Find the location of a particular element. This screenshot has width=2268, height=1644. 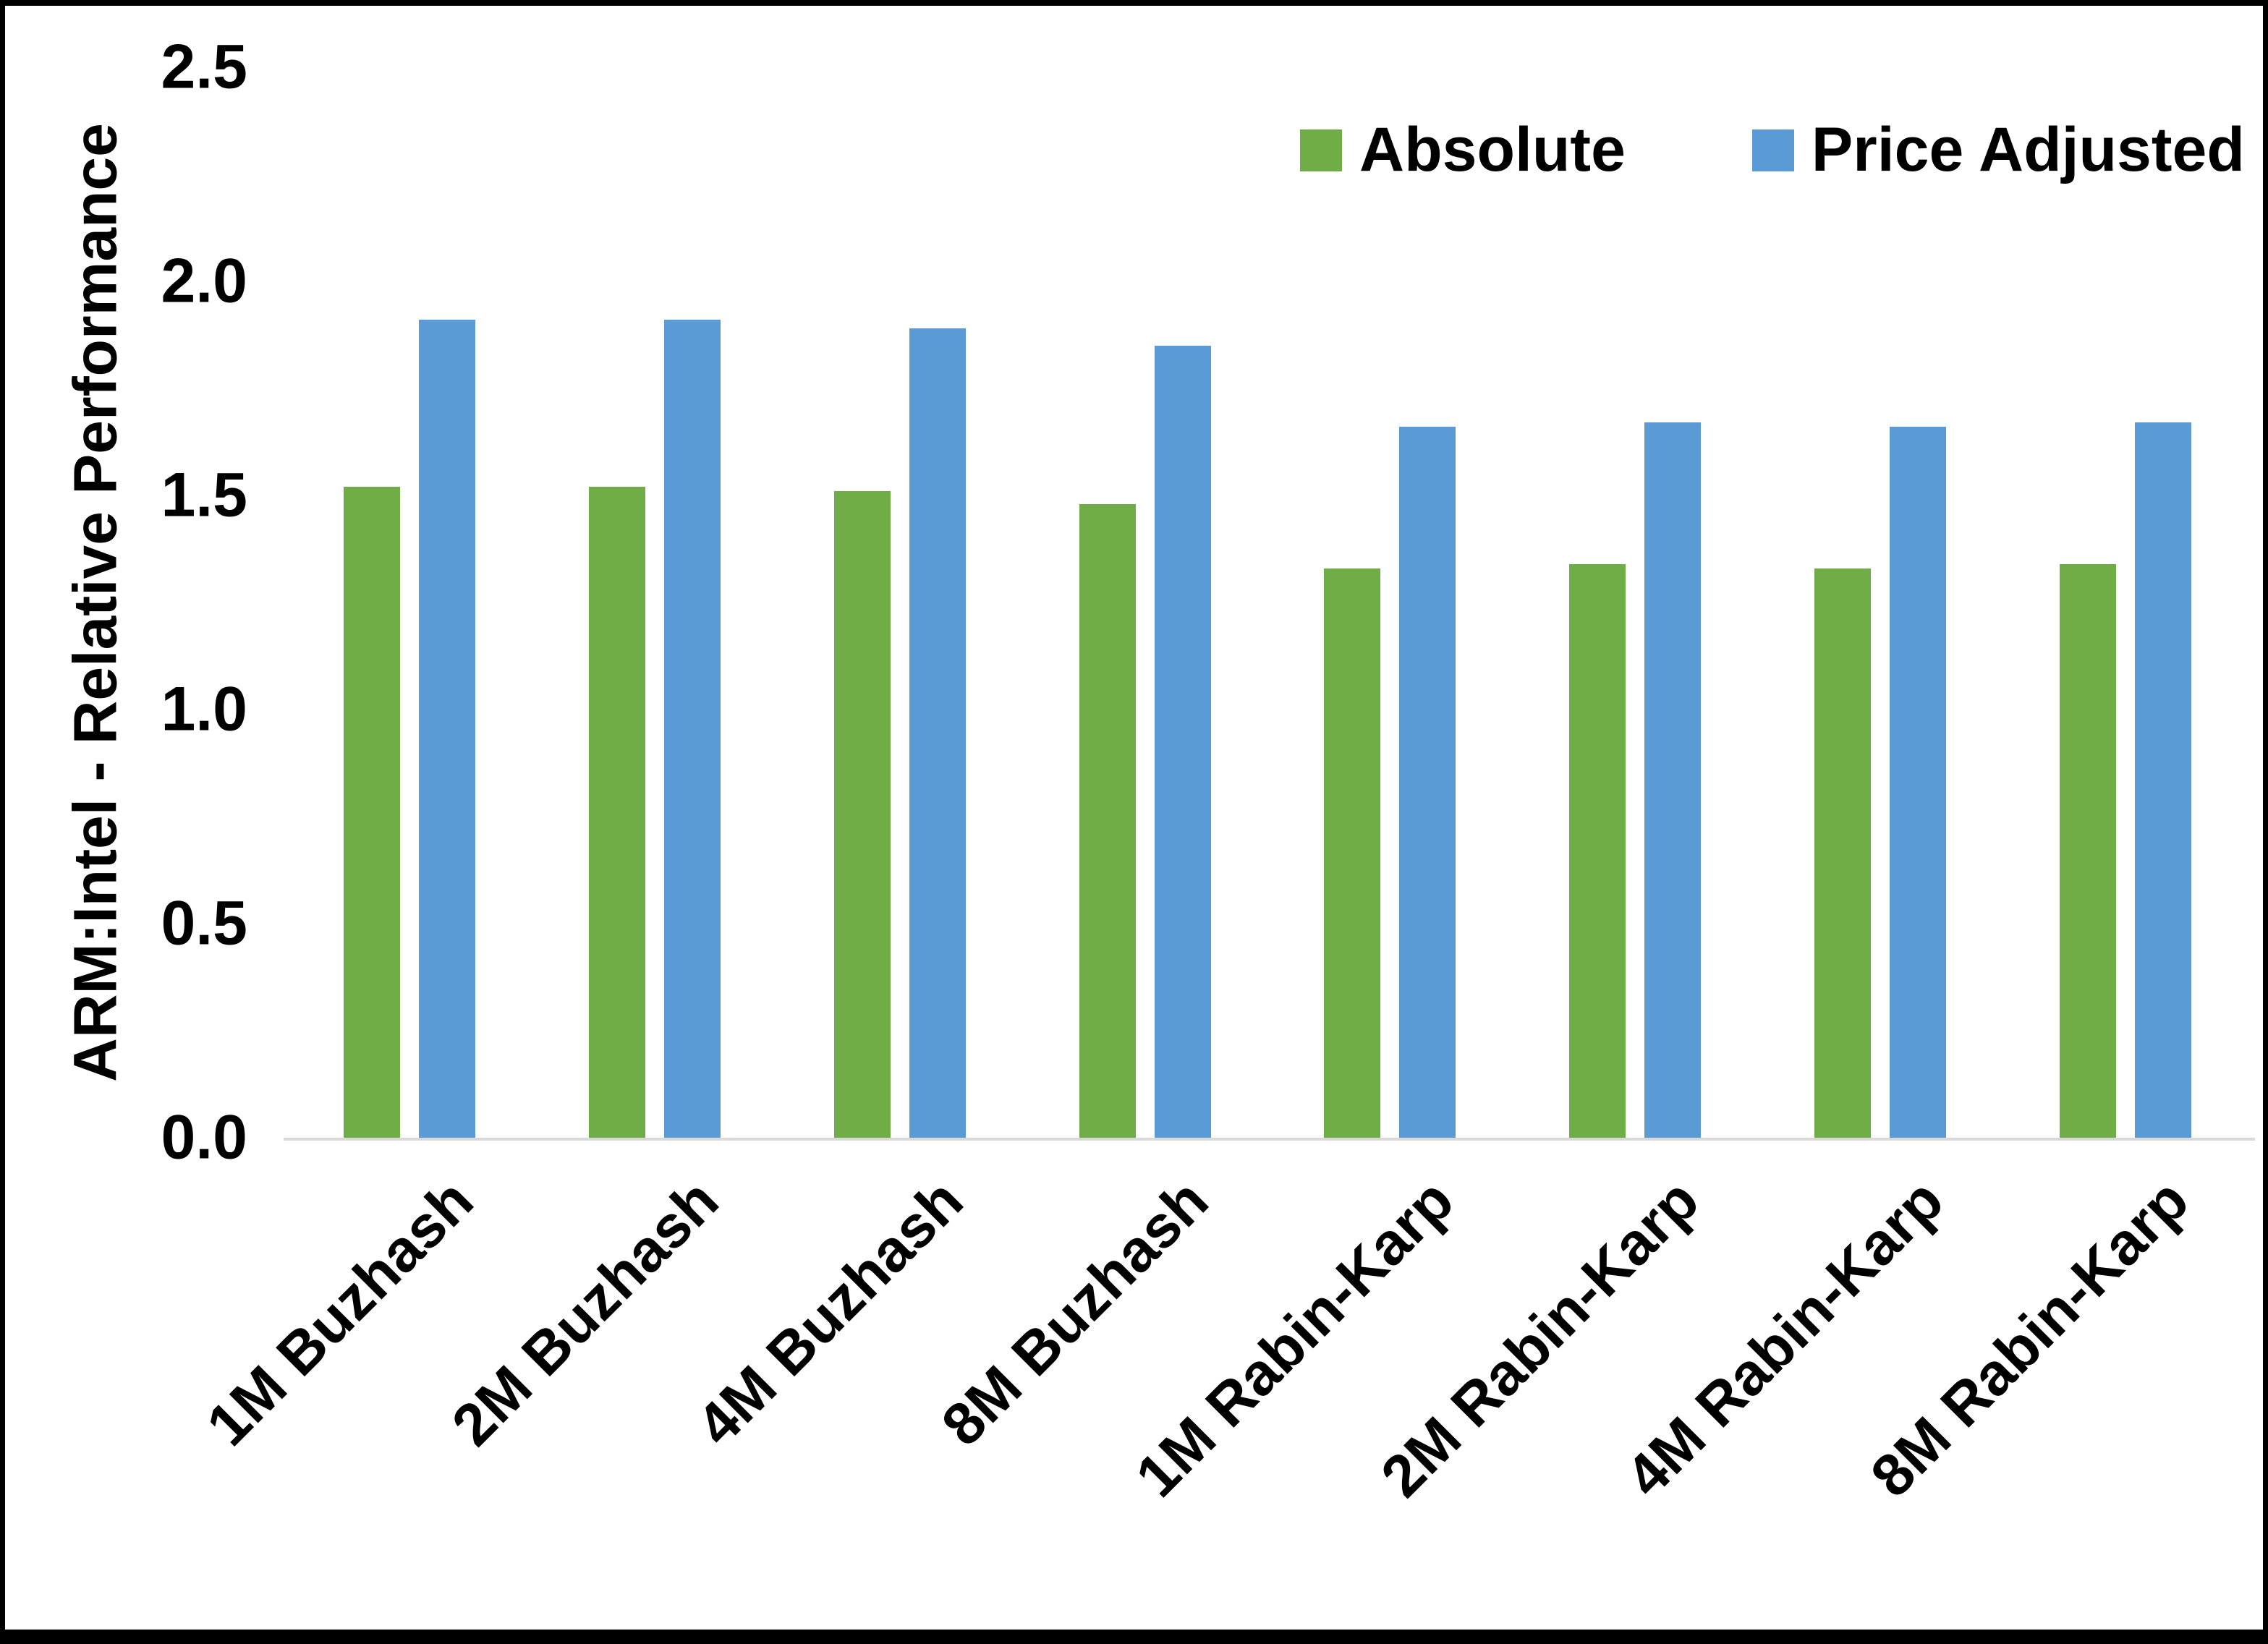

legend-label-price-adjusted: Price Adjusted is located at coordinates (2028, 149).